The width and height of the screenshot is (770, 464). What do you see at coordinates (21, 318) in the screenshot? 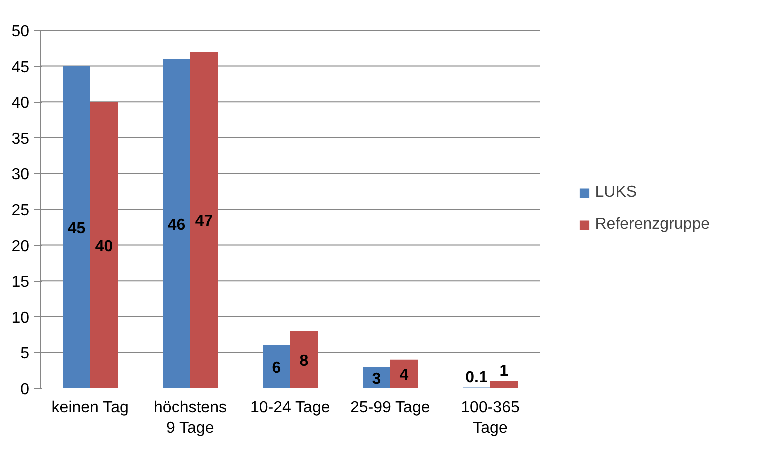
I see `y-tick-label: 10` at bounding box center [21, 318].